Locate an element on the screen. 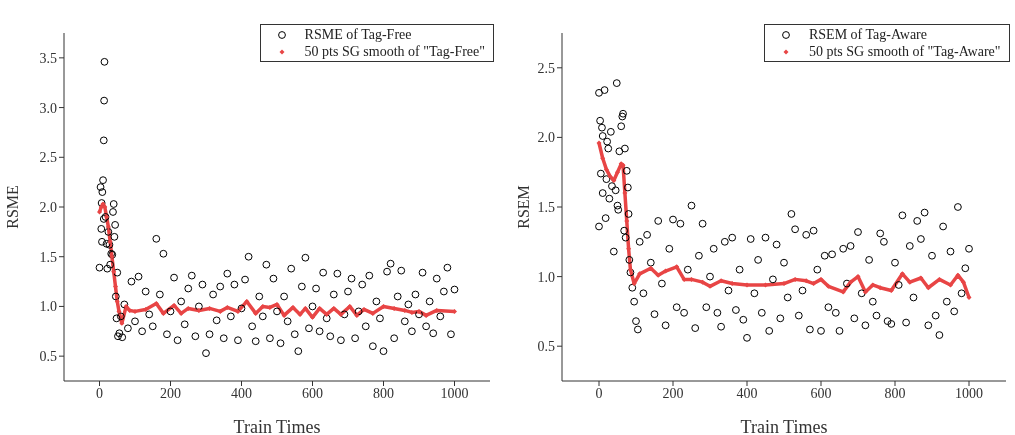 The image size is (1015, 435). y-axis-title: RSEM is located at coordinates (523, 207).